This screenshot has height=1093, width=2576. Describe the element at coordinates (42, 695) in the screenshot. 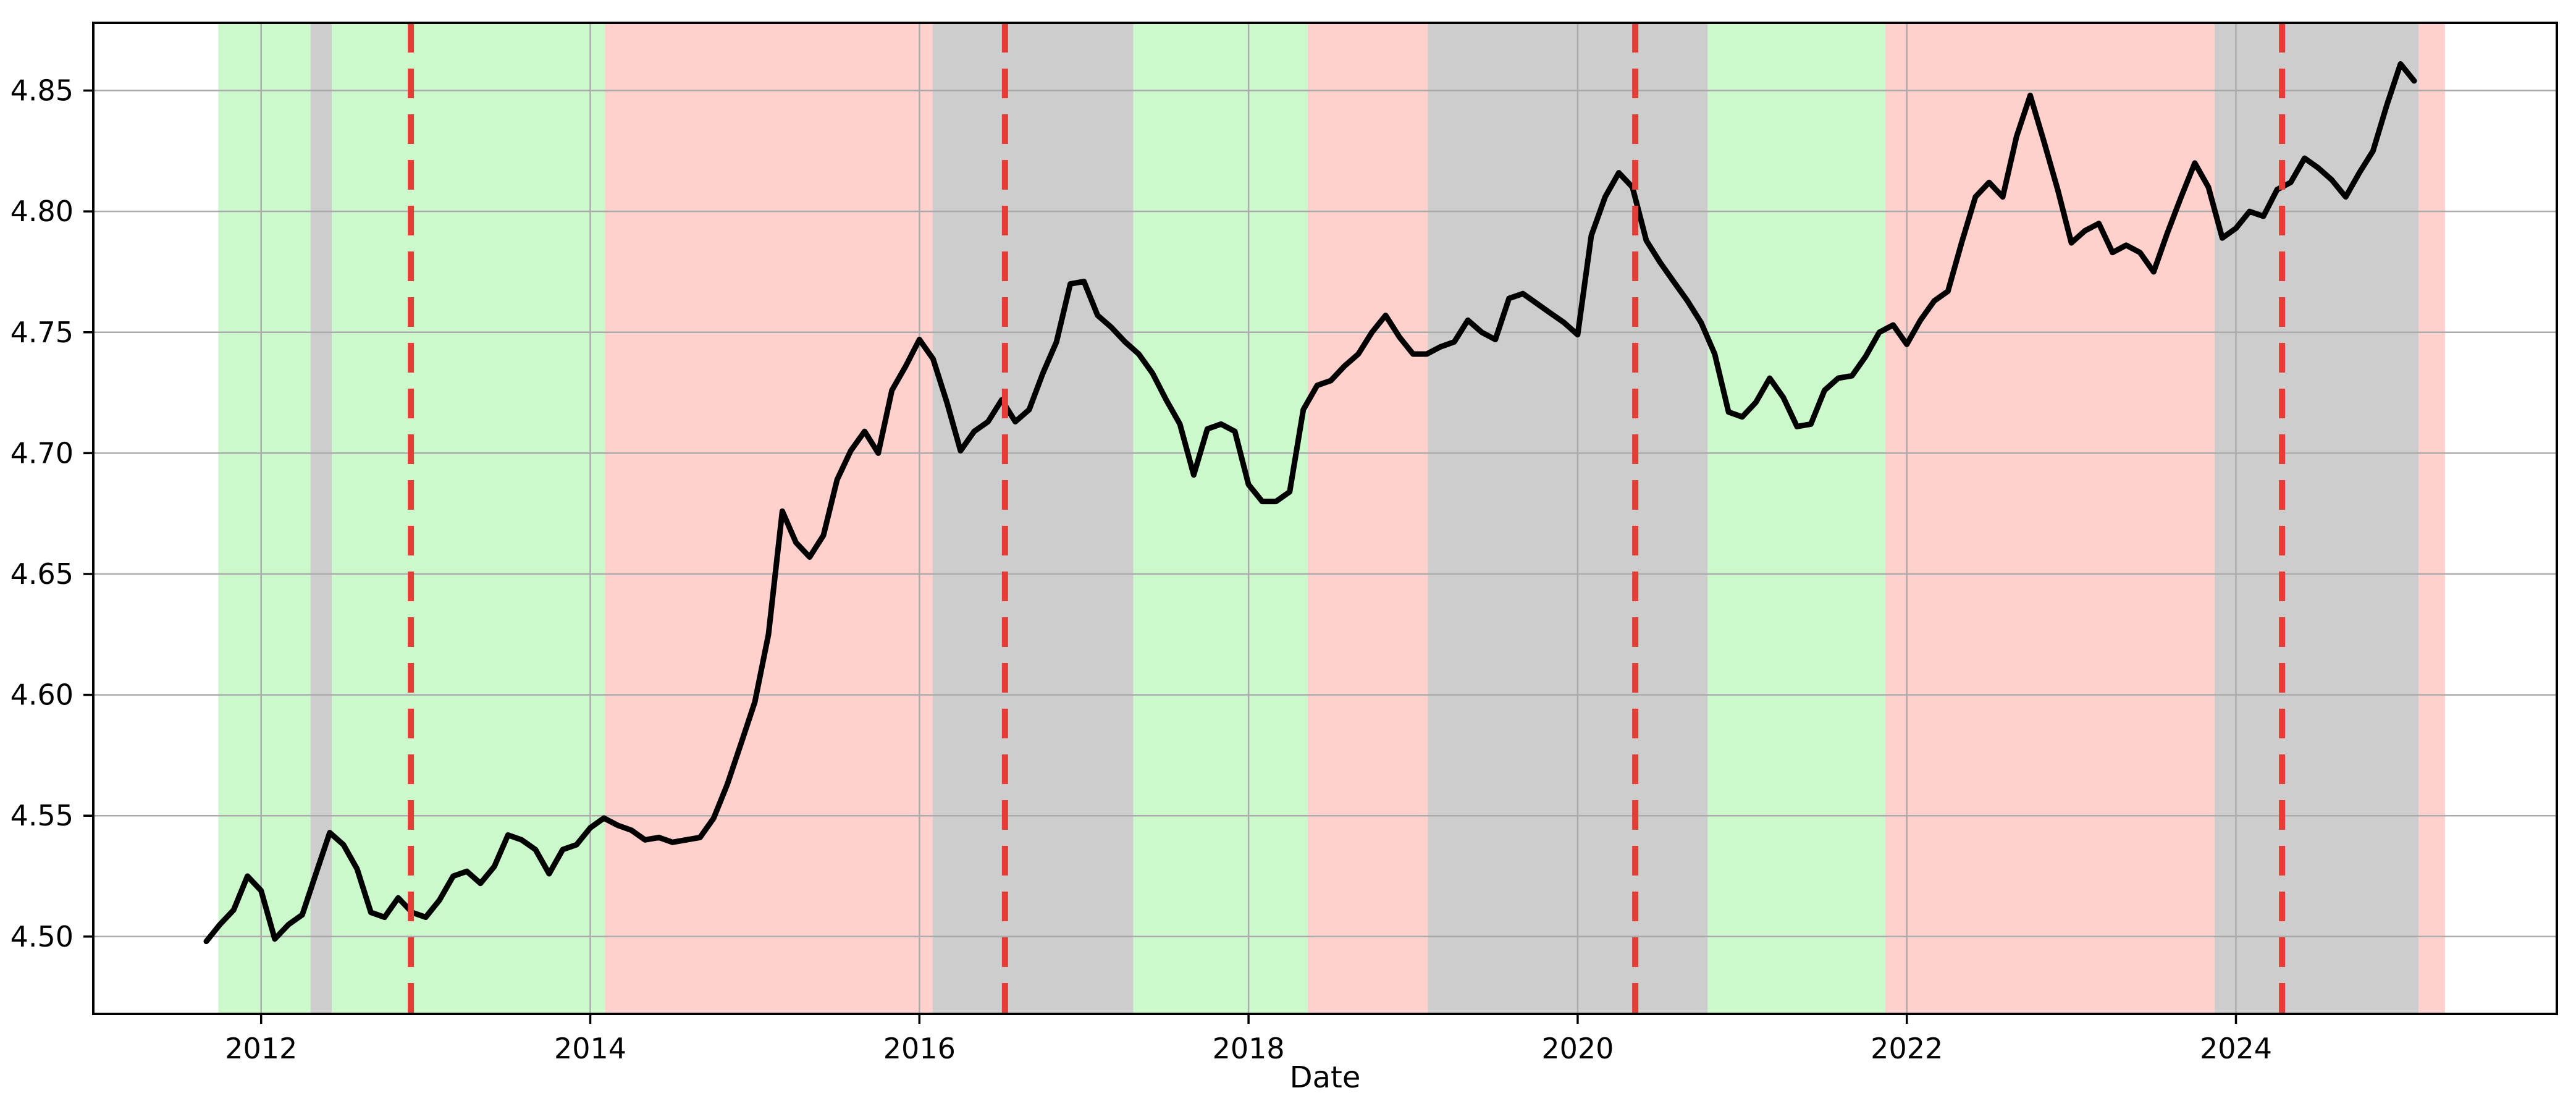

I see `y-tick-label: 4.60` at that location.